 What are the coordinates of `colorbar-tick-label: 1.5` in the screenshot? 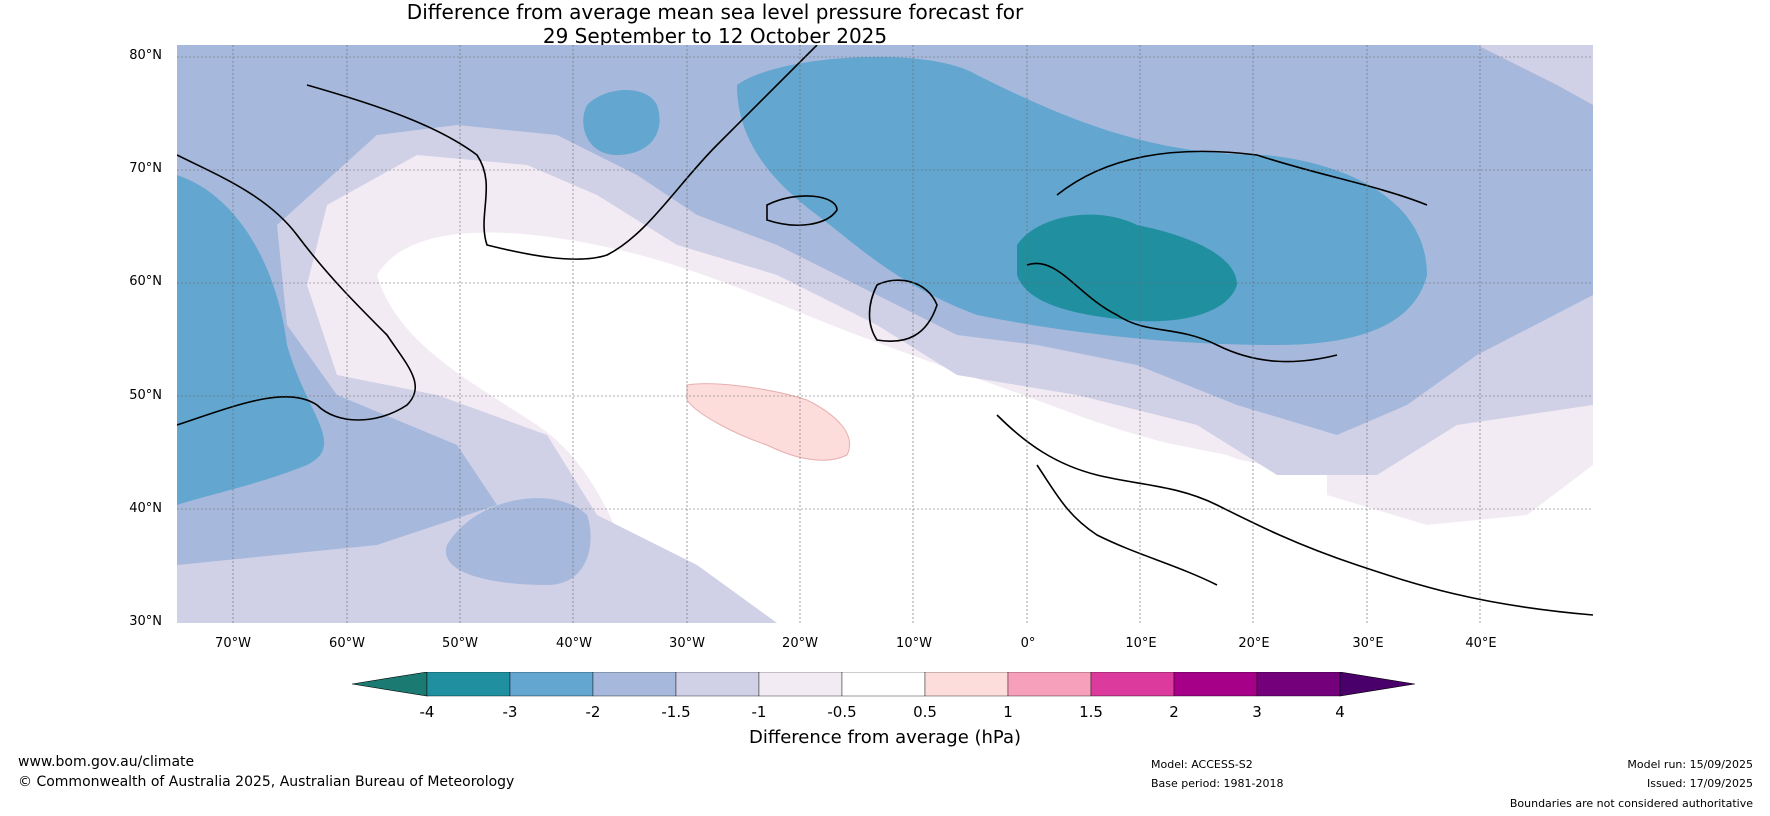 It's located at (1091, 712).